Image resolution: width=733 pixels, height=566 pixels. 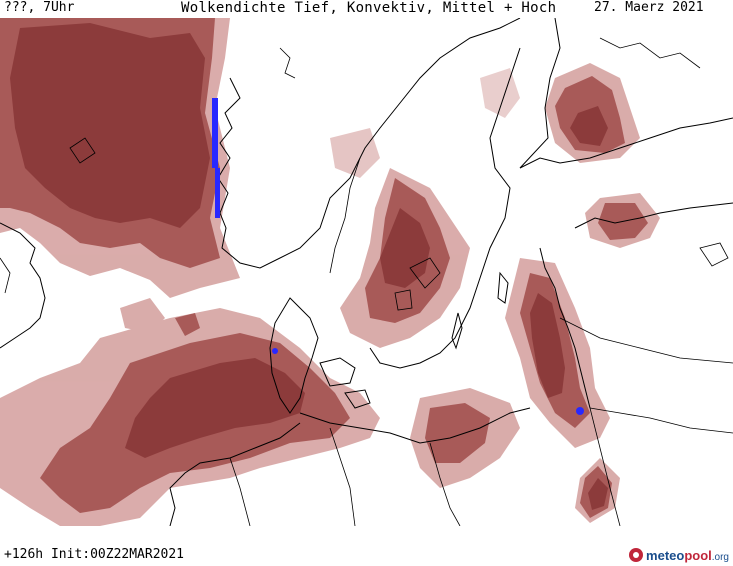 What do you see at coordinates (636, 555) in the screenshot?
I see `logo-icon` at bounding box center [636, 555].